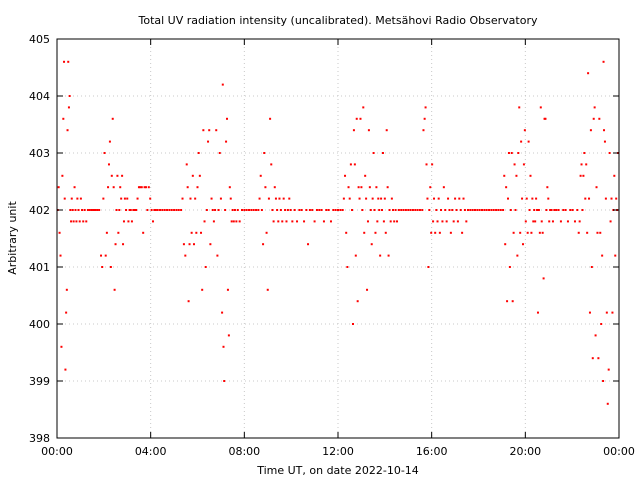 This screenshot has height=484, width=640. What do you see at coordinates (57, 451) in the screenshot?
I see `x-tick-label: 00:00` at bounding box center [57, 451].